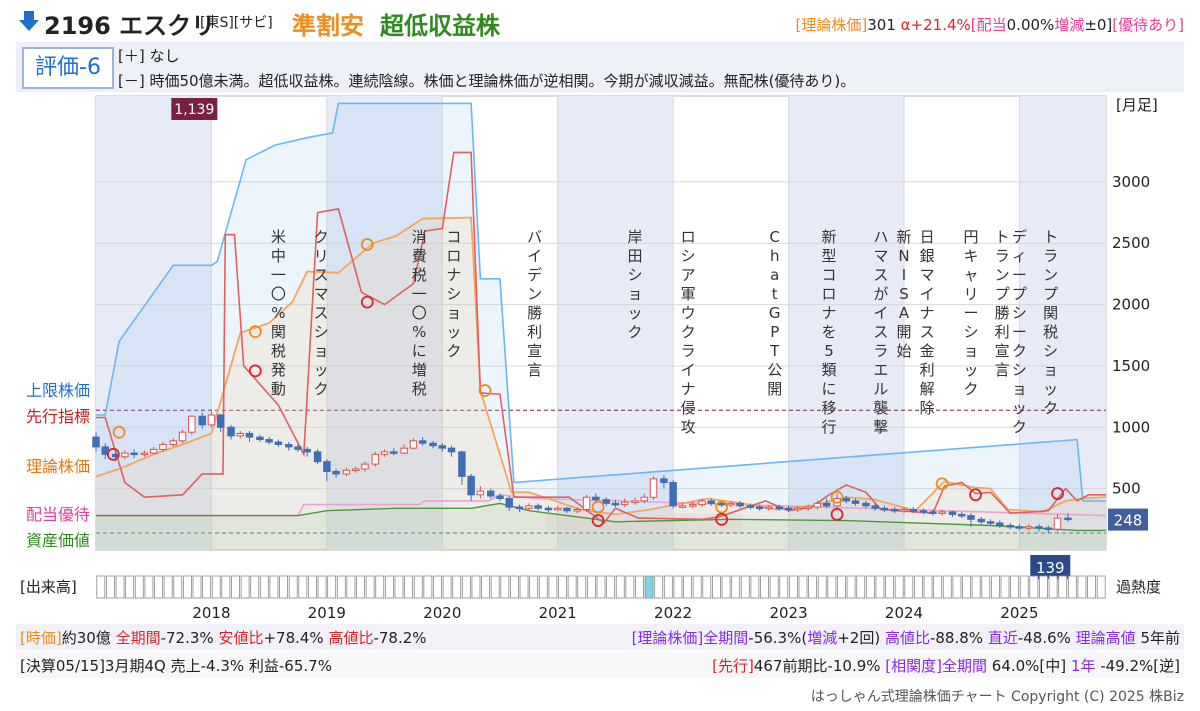 The image size is (1200, 711). I want to click on theory-price-value: 301, so click(881, 25).